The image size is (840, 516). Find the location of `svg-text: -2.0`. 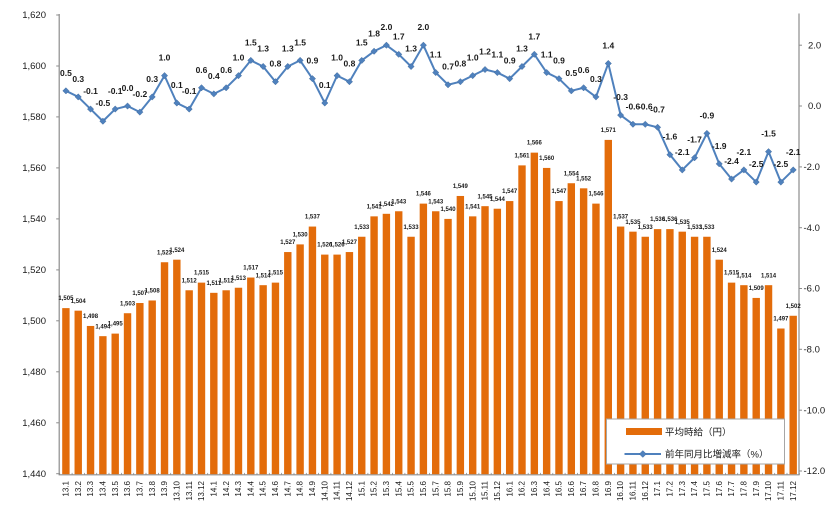

svg-text: -2.0 is located at coordinates (812, 167).